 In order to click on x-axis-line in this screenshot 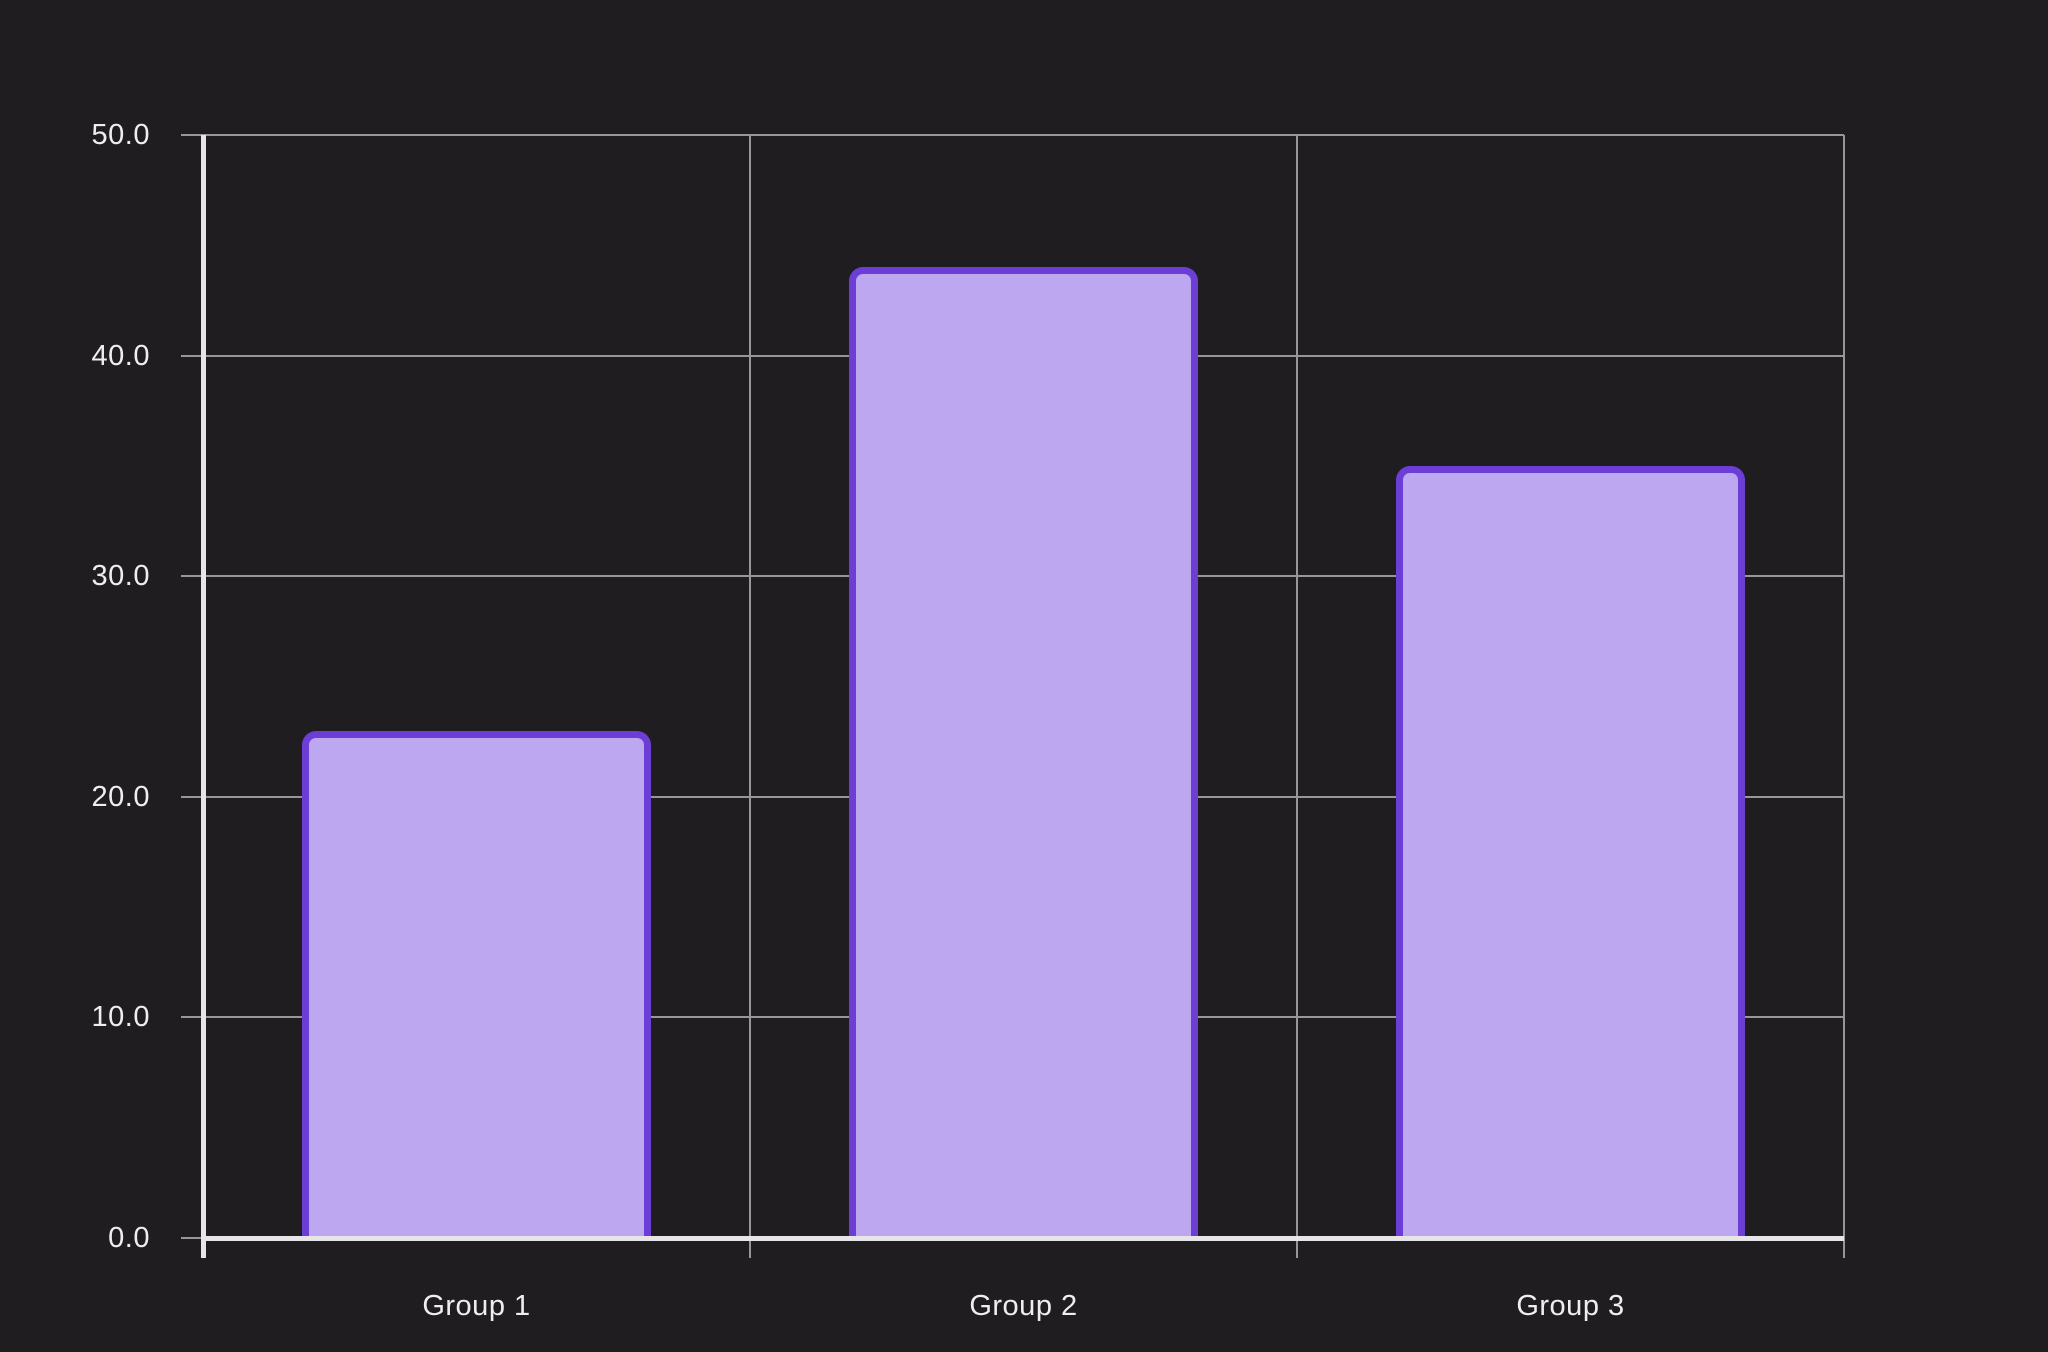, I will do `click(1023, 1238)`.